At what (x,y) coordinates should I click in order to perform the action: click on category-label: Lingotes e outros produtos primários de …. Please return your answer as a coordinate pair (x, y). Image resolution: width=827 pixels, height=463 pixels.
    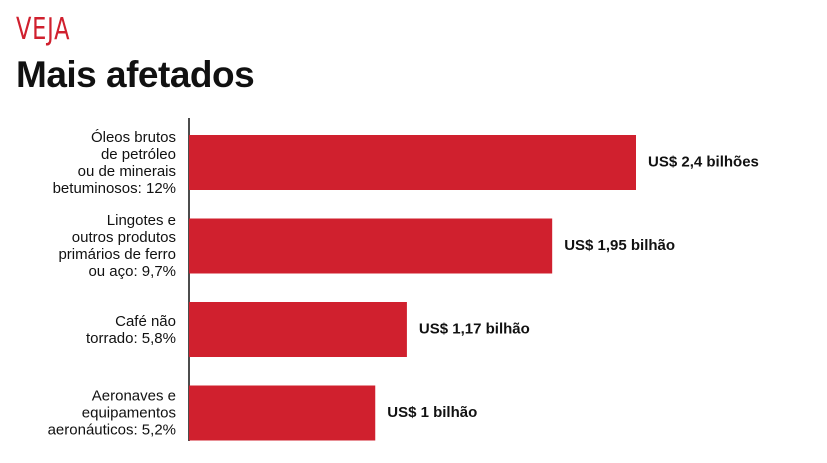
    Looking at the image, I should click on (117, 246).